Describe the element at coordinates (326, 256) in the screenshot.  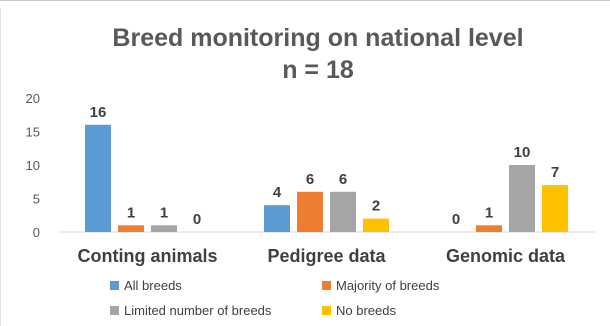
I see `x-category-label: Pedigree data` at that location.